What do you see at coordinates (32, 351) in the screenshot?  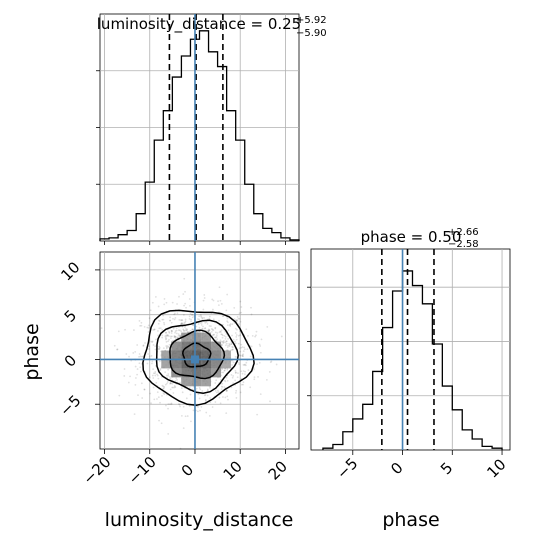 I see `y-axis-label-phase: phase` at bounding box center [32, 351].